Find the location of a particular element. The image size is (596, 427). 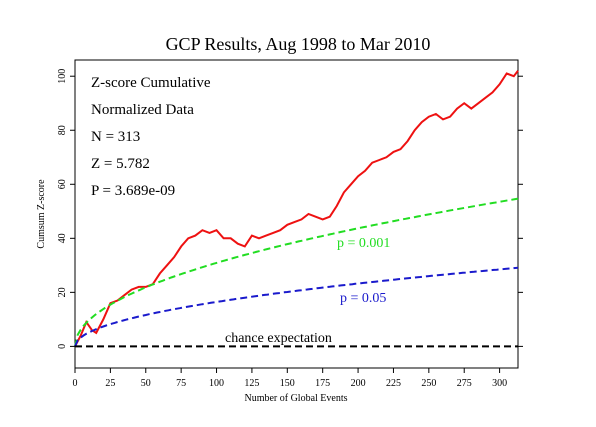

series-label-p001: p = 0.001 is located at coordinates (363, 243).